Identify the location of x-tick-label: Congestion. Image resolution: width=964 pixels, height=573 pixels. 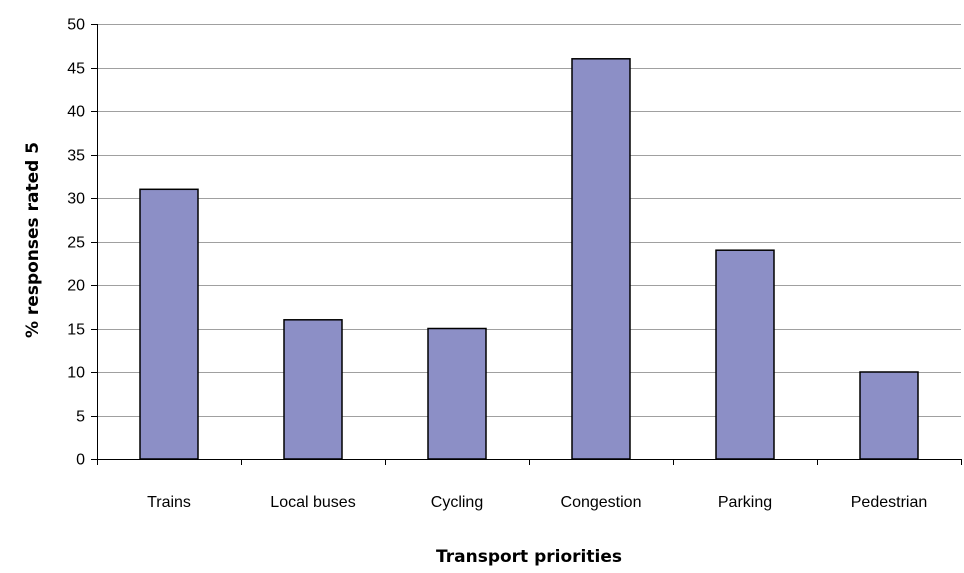
(601, 502).